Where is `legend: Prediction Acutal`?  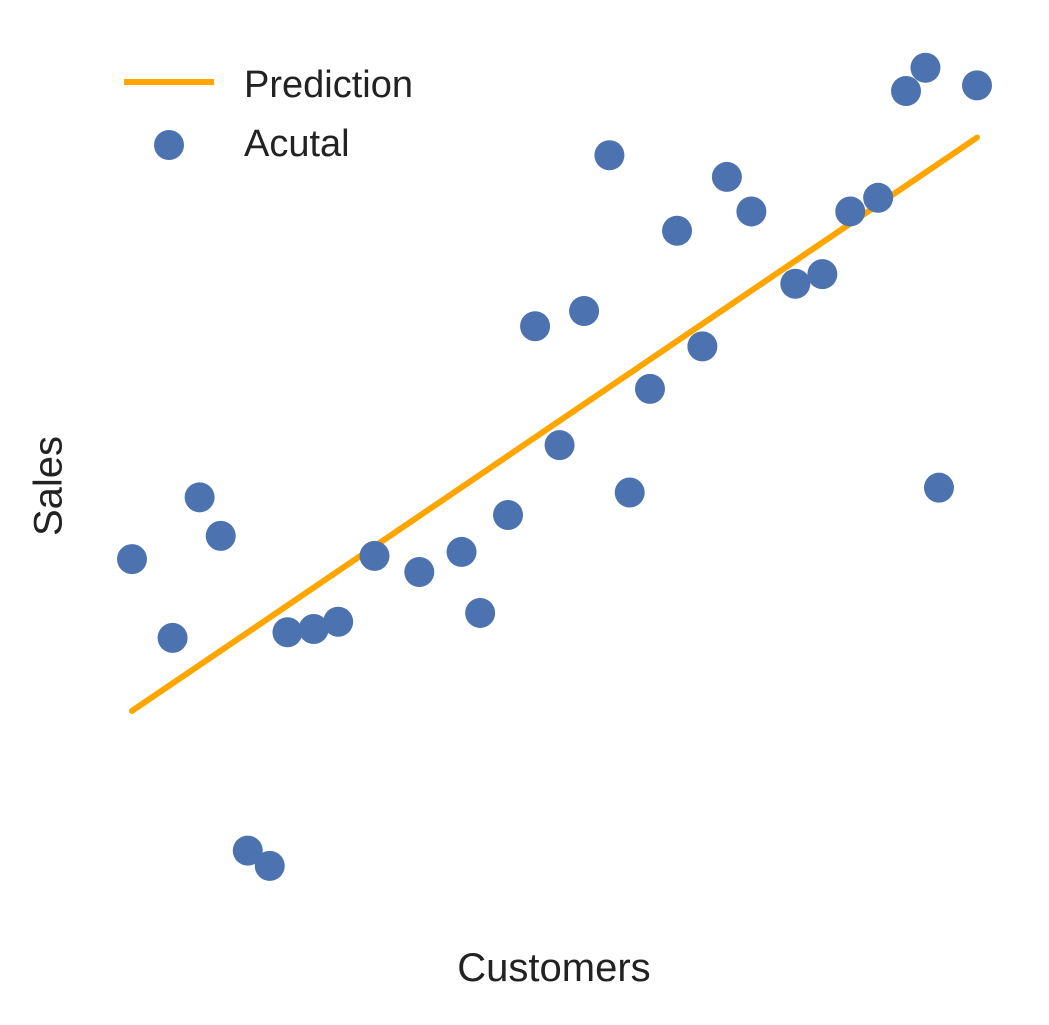
legend: Prediction Acutal is located at coordinates (268, 114).